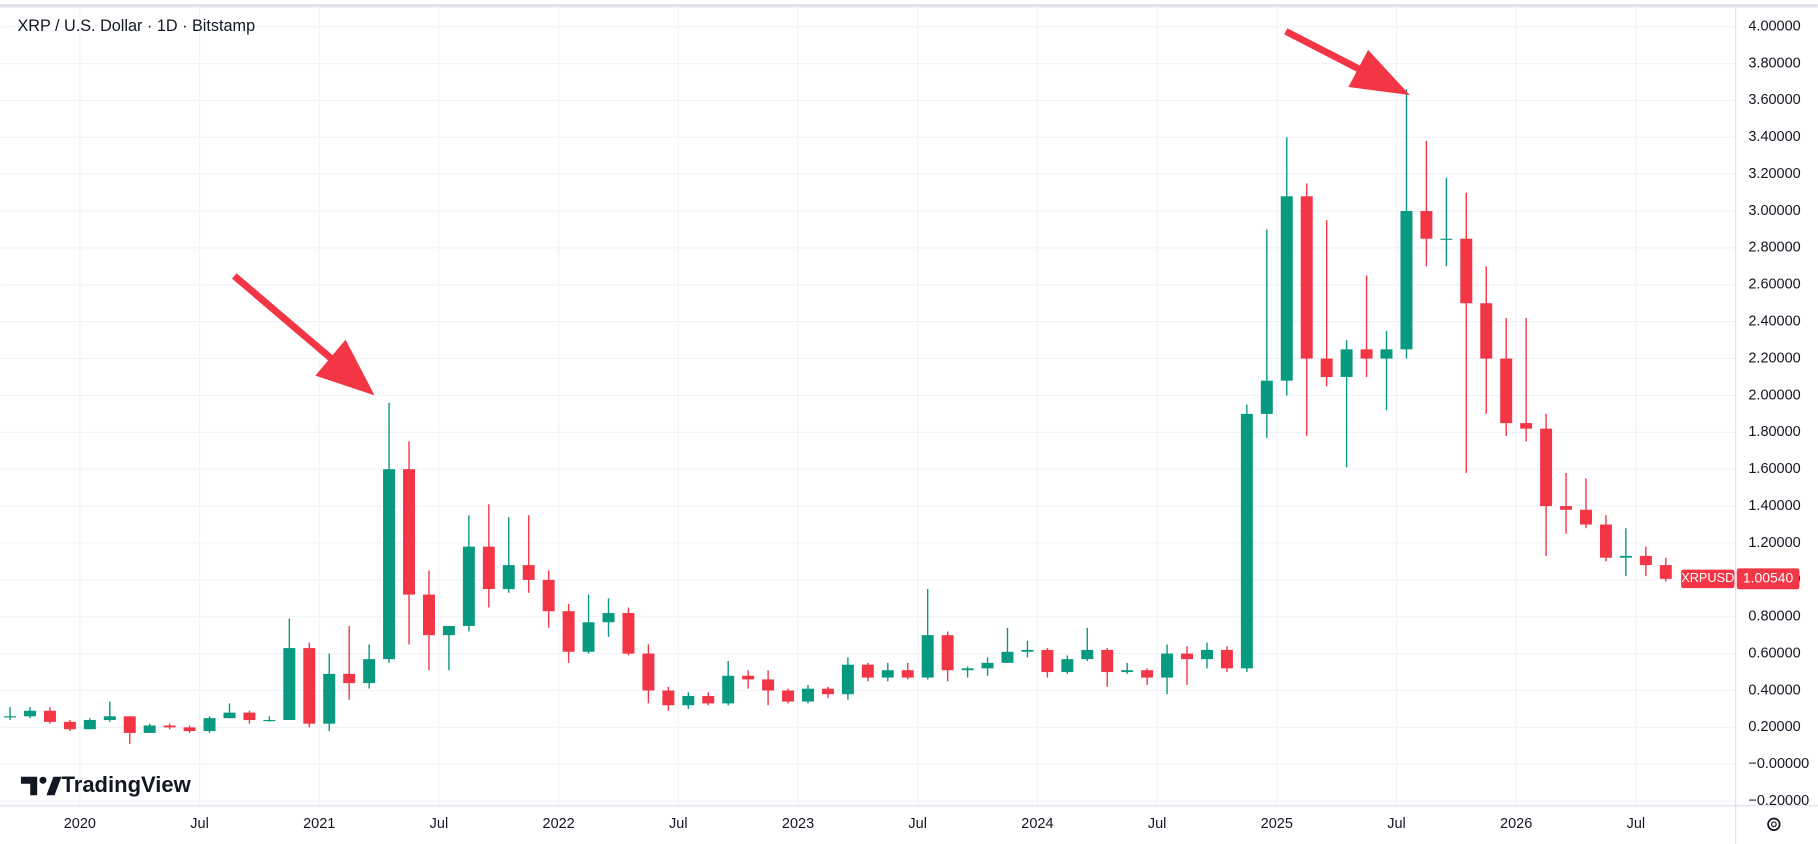  I want to click on y-tick-label: 1.40000, so click(1774, 506).